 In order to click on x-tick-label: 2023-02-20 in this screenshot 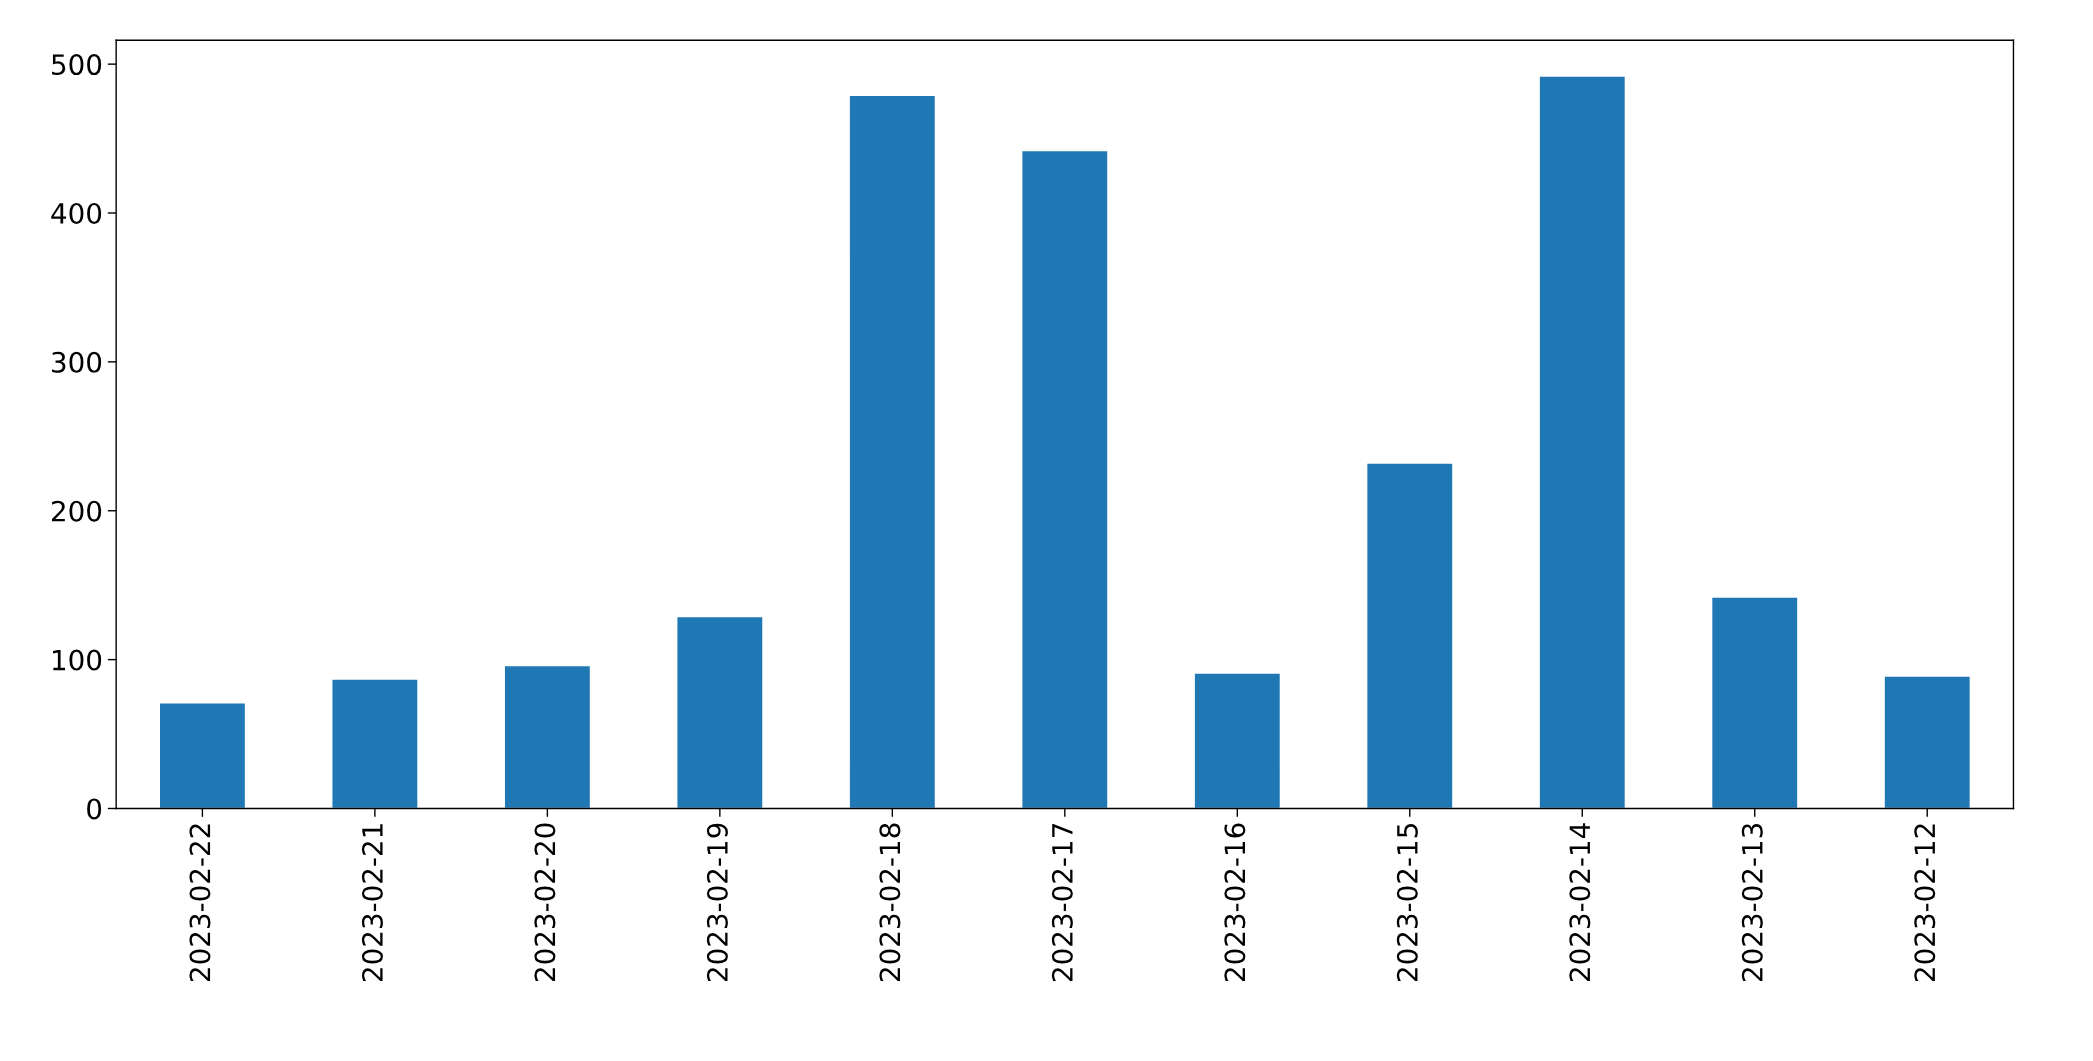, I will do `click(545, 902)`.